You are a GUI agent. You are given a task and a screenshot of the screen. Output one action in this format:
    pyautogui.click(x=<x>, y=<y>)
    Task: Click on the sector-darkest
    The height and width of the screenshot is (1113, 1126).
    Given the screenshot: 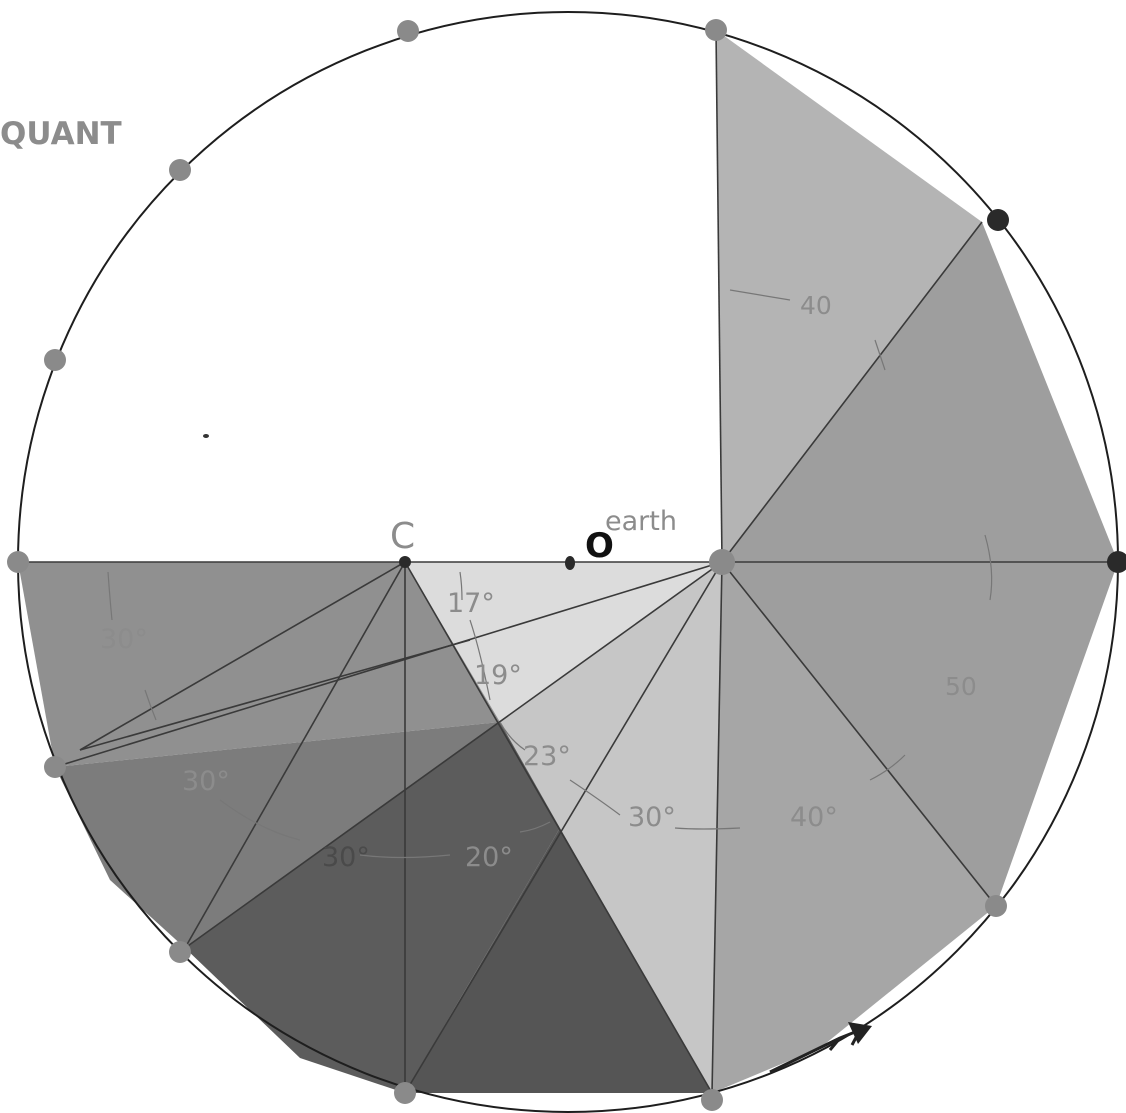 What is the action you would take?
    pyautogui.click(x=558, y=960)
    